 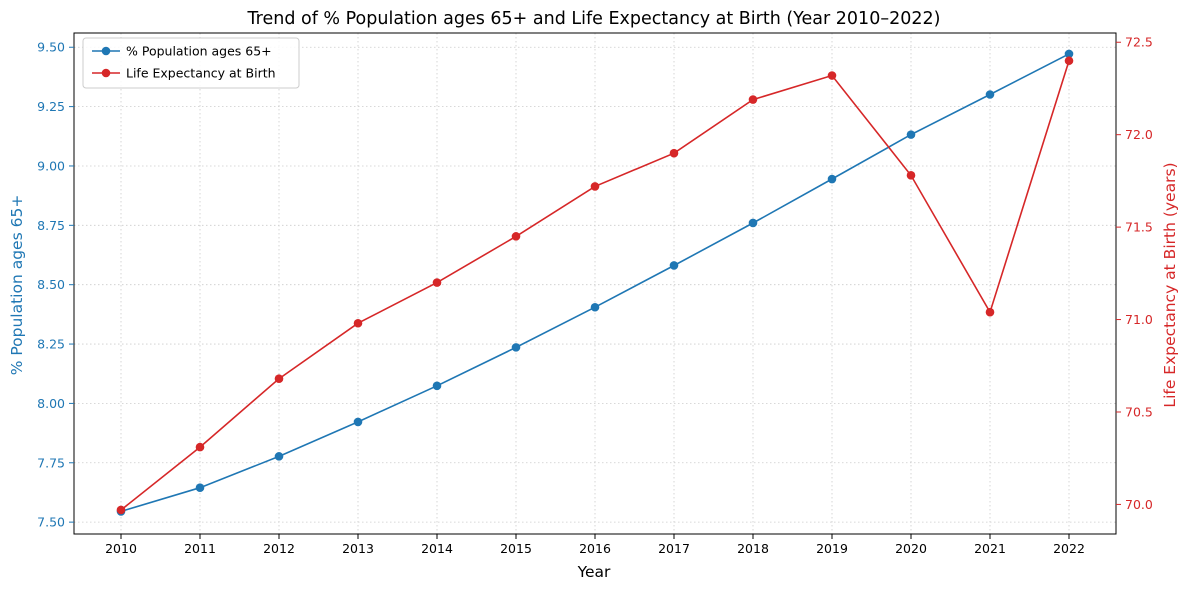 What do you see at coordinates (1139, 134) in the screenshot?
I see `y-right-tick-label: 72.0` at bounding box center [1139, 134].